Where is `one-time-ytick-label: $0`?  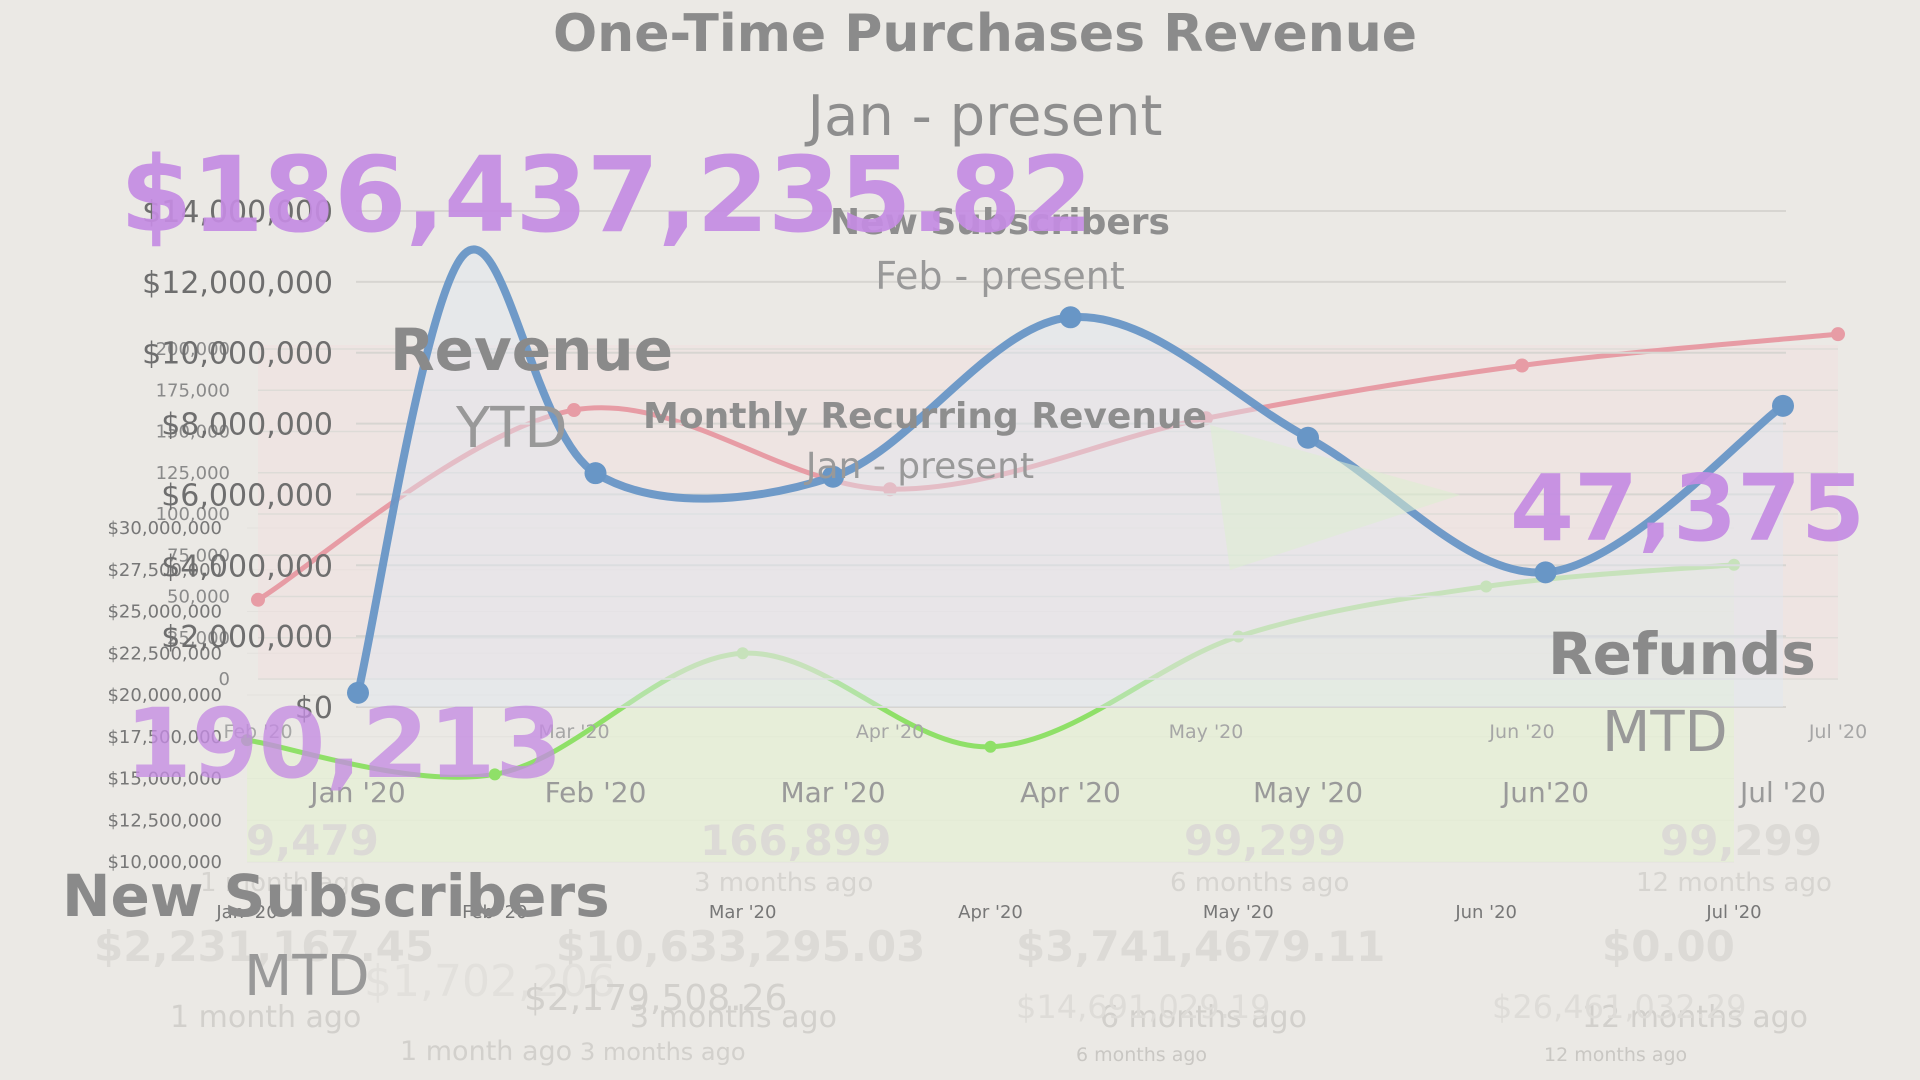 one-time-ytick-label: $0 is located at coordinates (314, 708).